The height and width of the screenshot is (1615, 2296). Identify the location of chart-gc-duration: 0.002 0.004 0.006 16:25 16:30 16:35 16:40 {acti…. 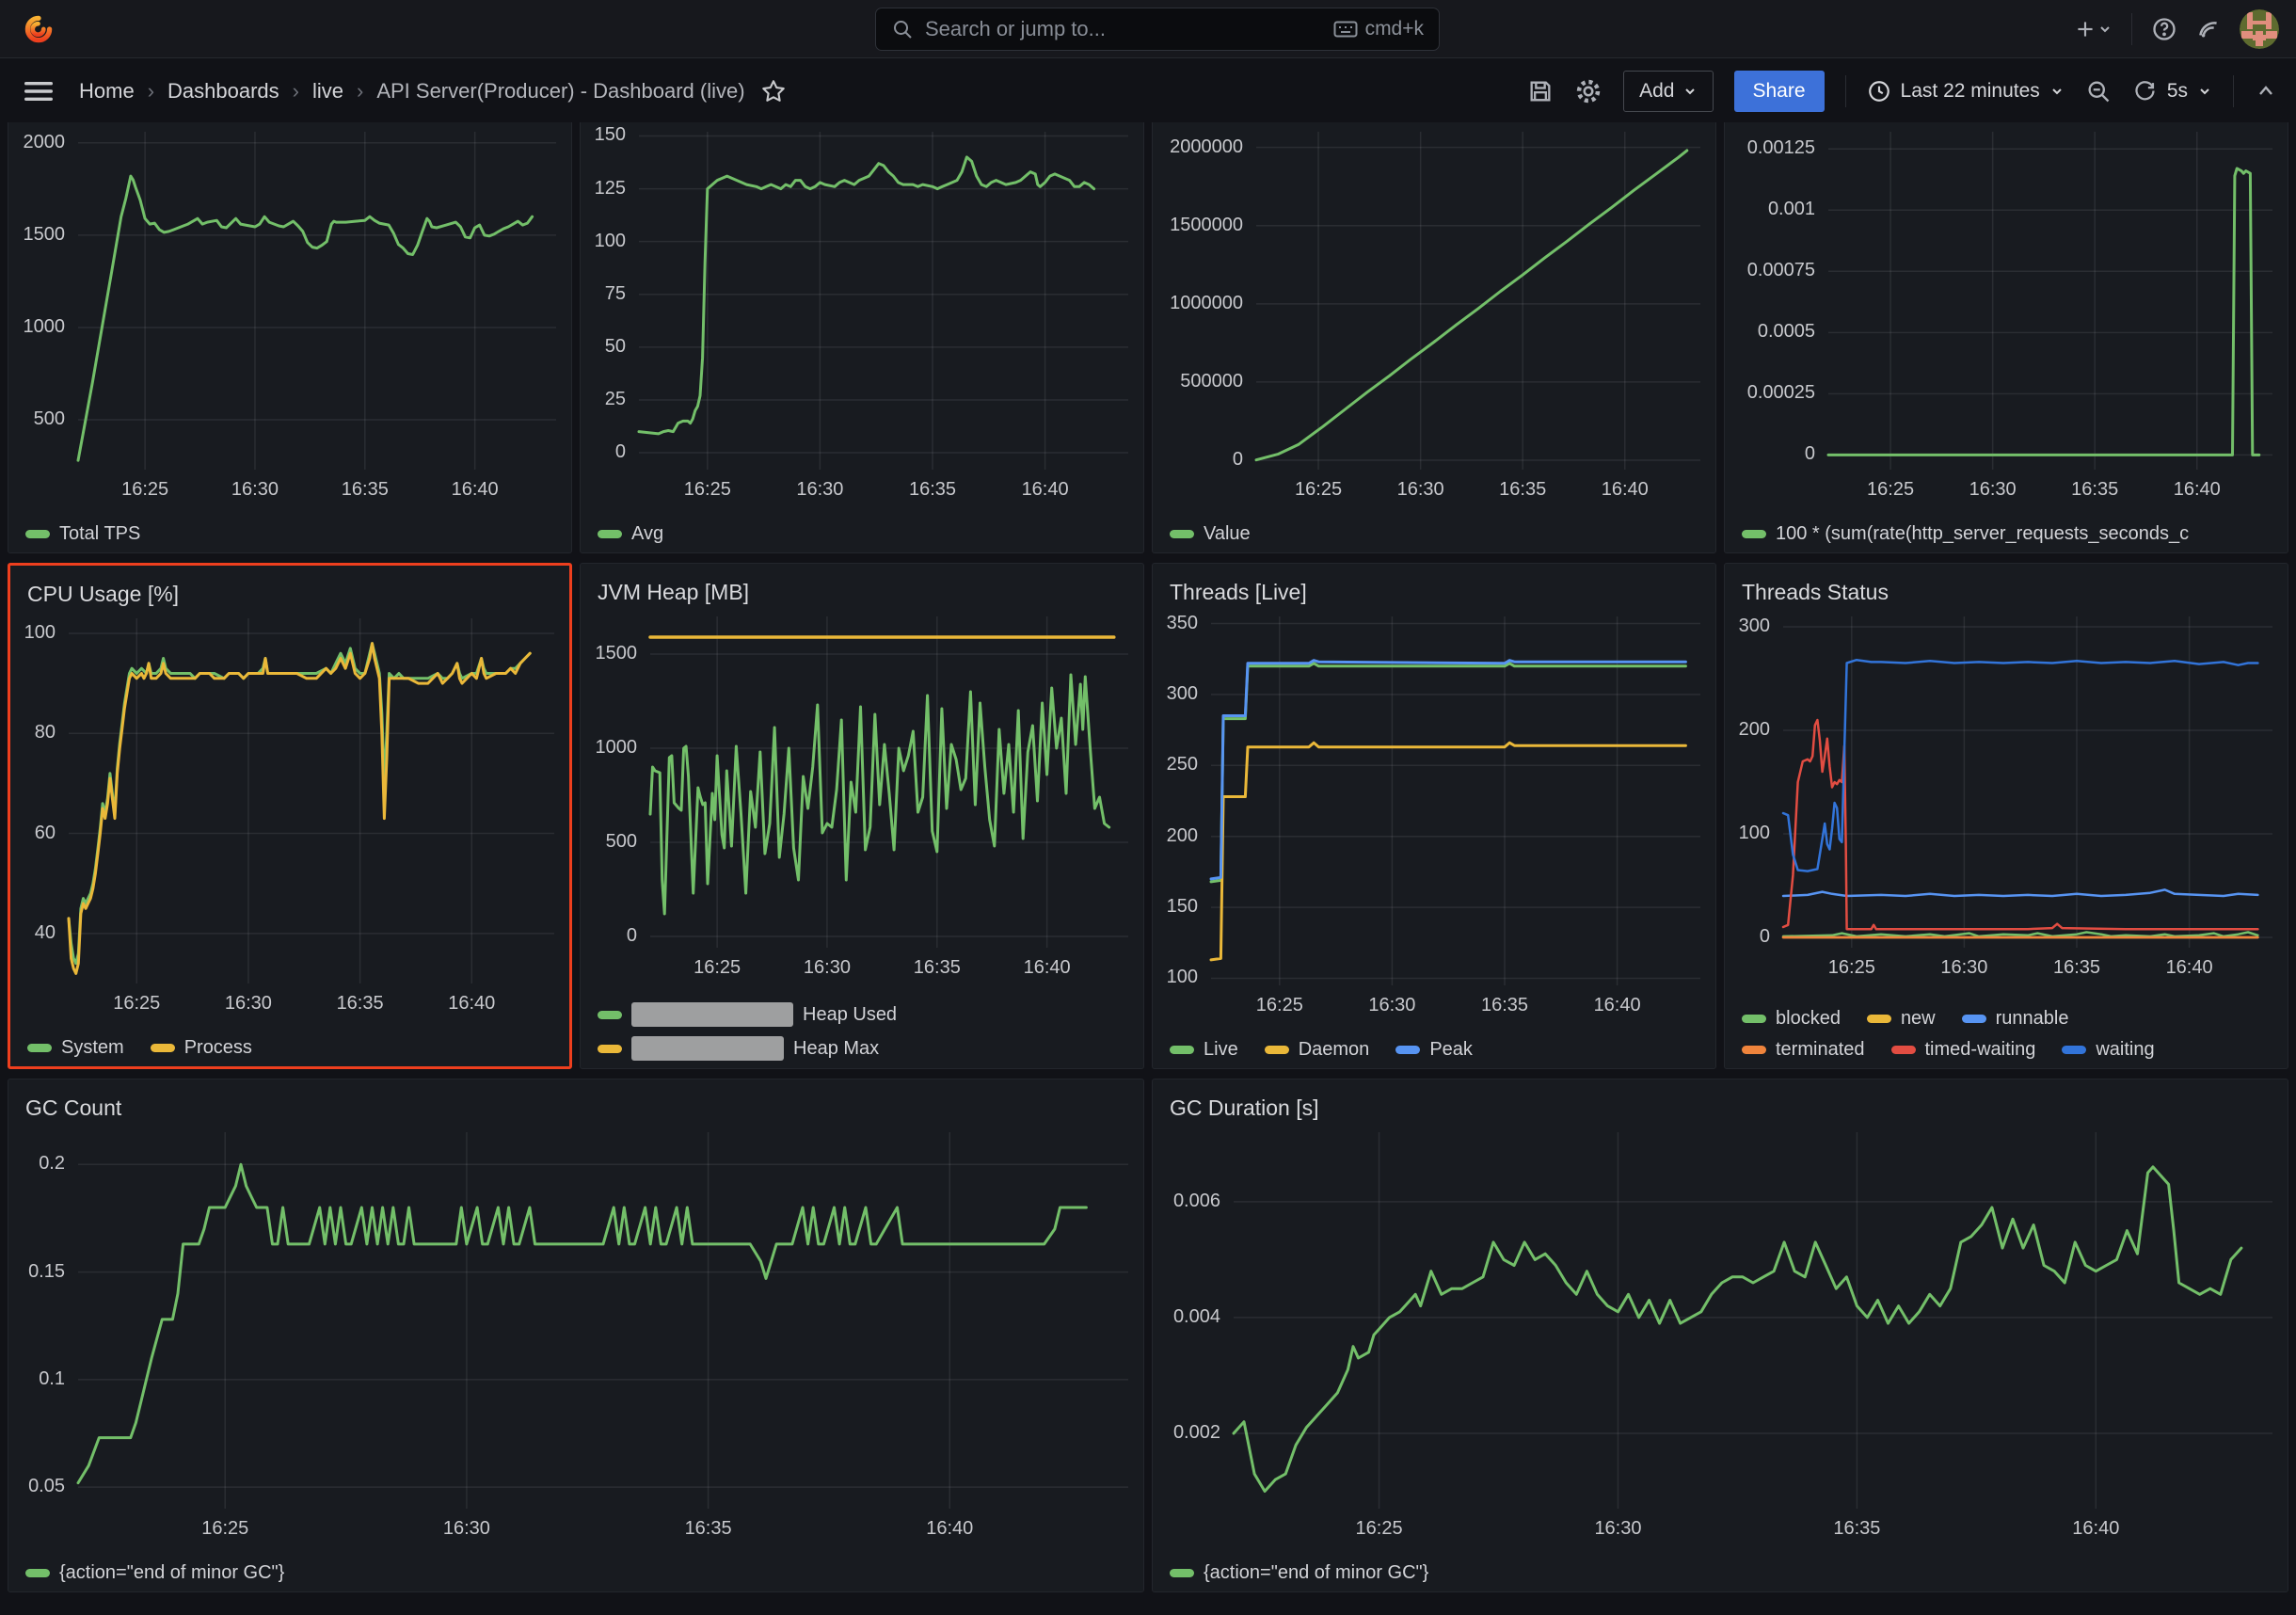
(1720, 1357).